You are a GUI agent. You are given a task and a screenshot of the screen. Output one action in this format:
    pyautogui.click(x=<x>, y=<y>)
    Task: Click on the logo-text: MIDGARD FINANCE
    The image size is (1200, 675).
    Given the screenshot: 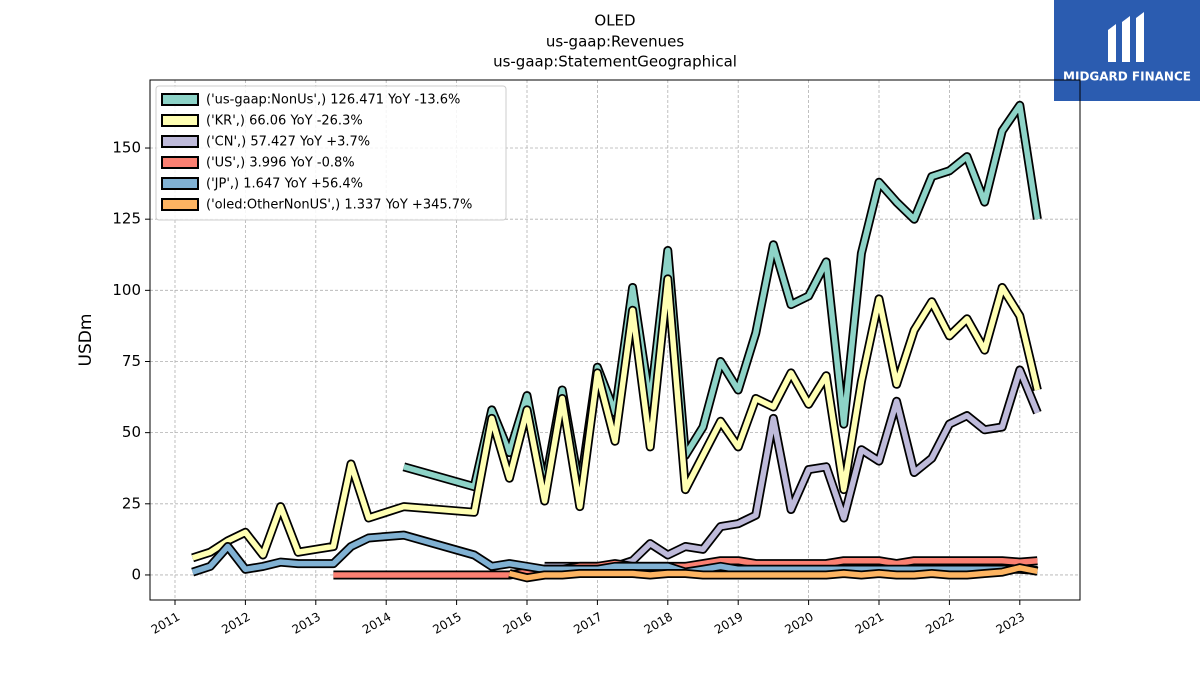 What is the action you would take?
    pyautogui.click(x=1127, y=77)
    